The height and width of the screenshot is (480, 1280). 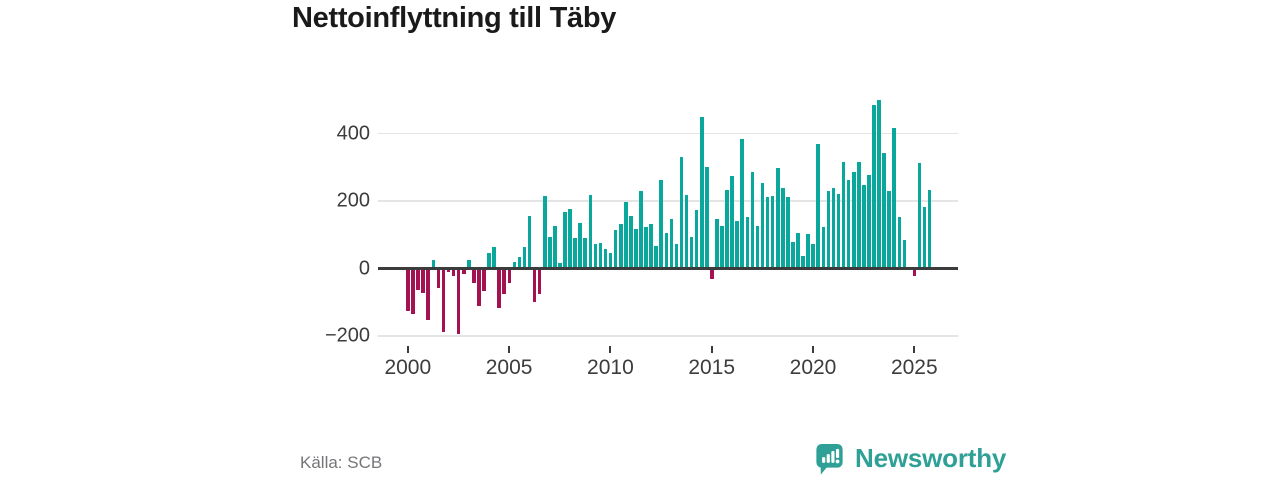 I want to click on y-tick-label: 200, so click(x=353, y=200).